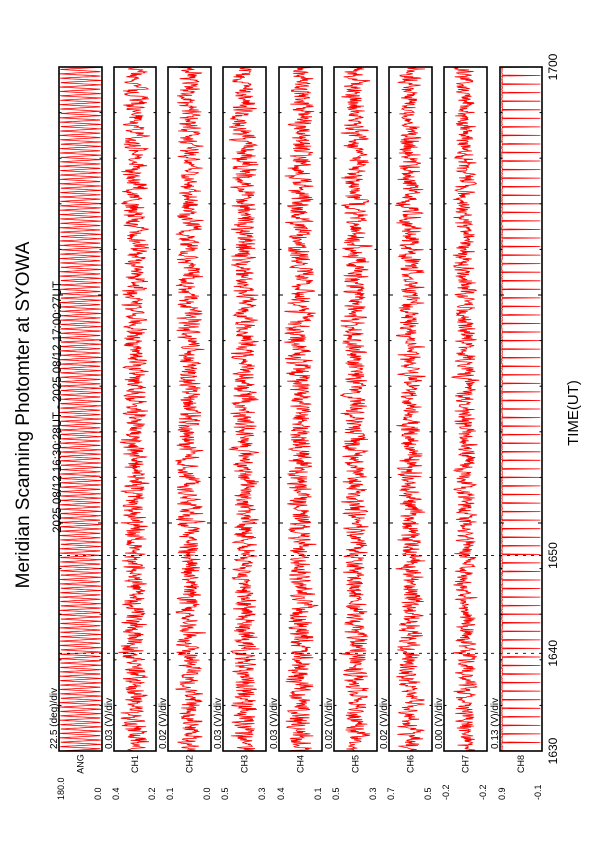 This screenshot has width=595, height=842. I want to click on panel-ang: 180.0 0.0 ANG 22.5 (deg)/div, so click(76, 433).